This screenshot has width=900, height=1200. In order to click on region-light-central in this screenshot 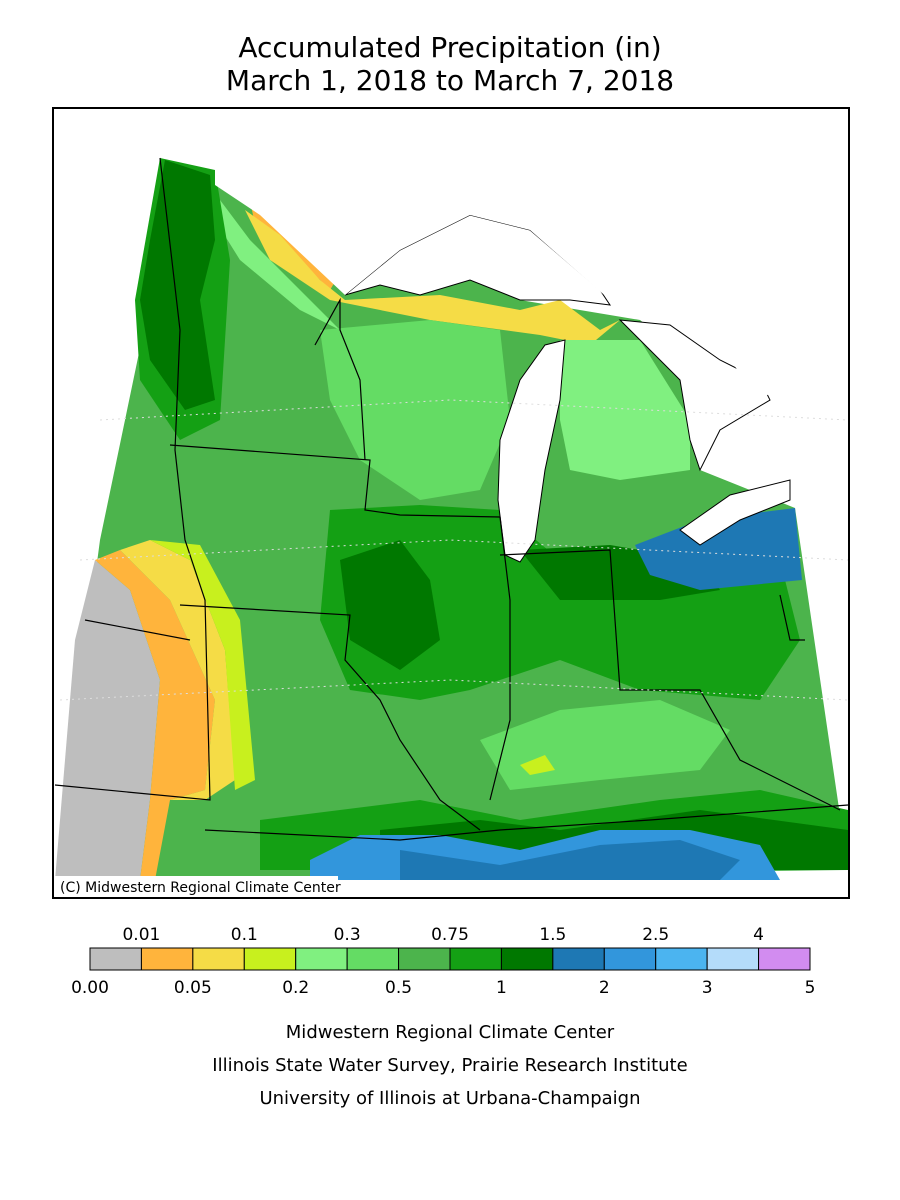, I will do `click(415, 410)`.